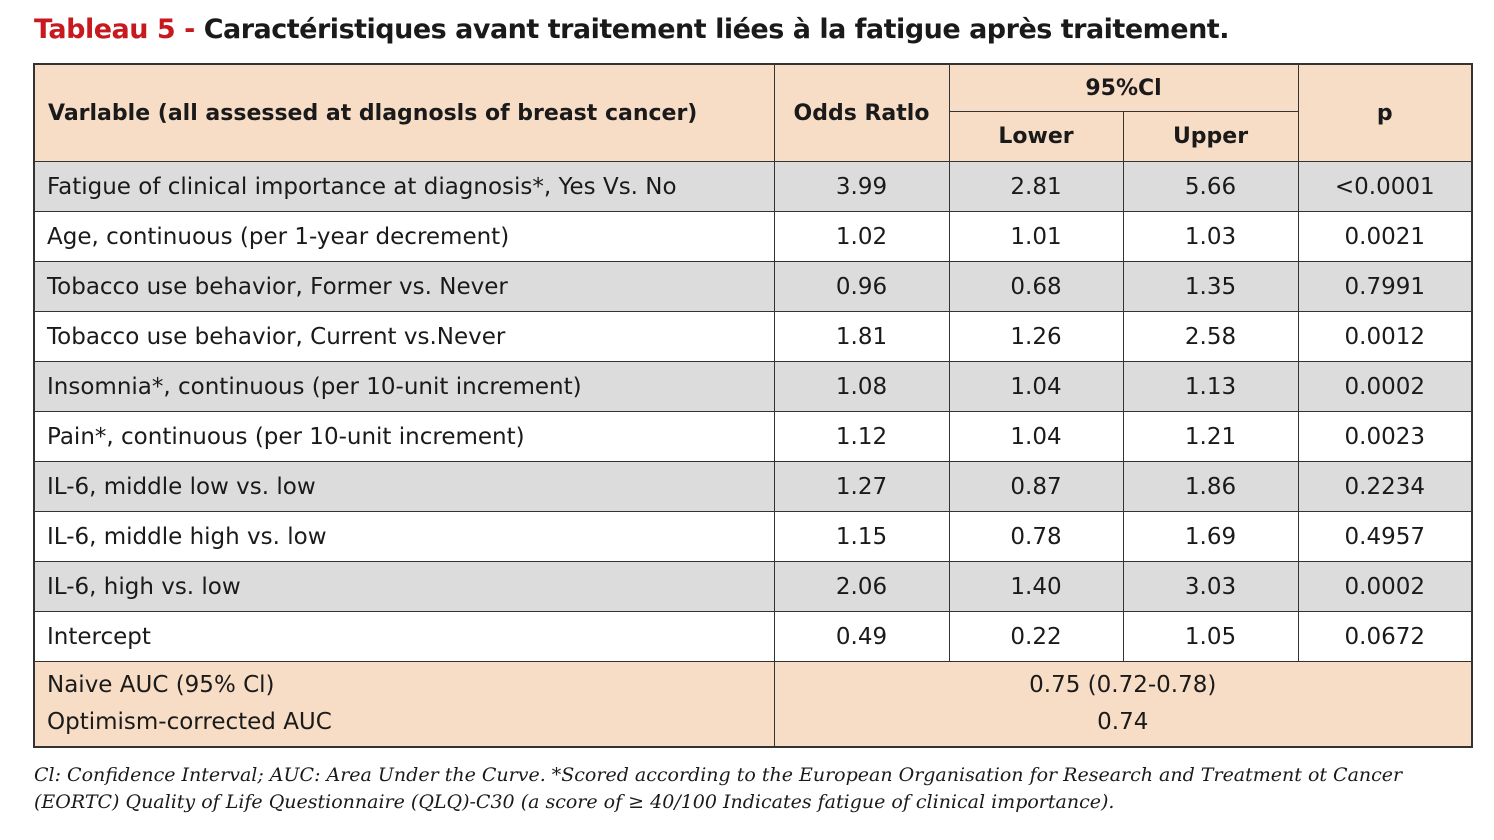  What do you see at coordinates (1036, 586) in the screenshot?
I see `lower-cell: 1.40` at bounding box center [1036, 586].